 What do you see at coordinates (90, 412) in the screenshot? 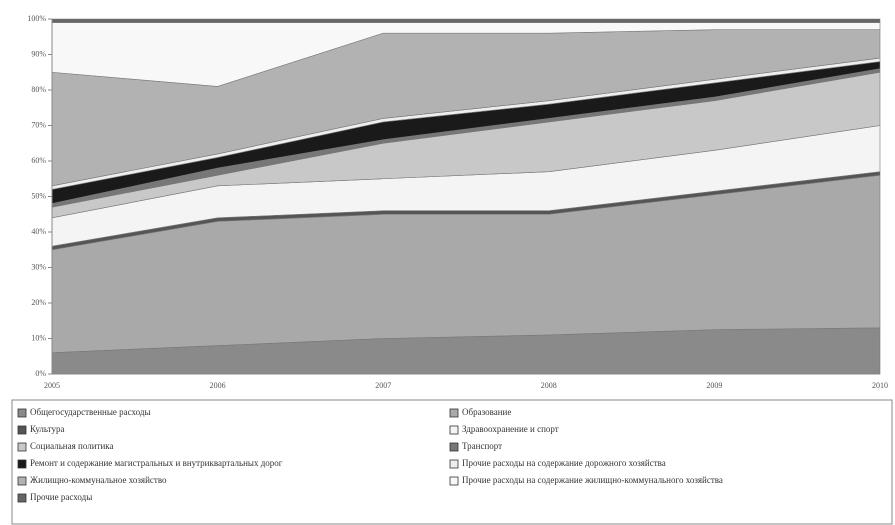
I see `legend-label: Общегосударственные расходы` at bounding box center [90, 412].